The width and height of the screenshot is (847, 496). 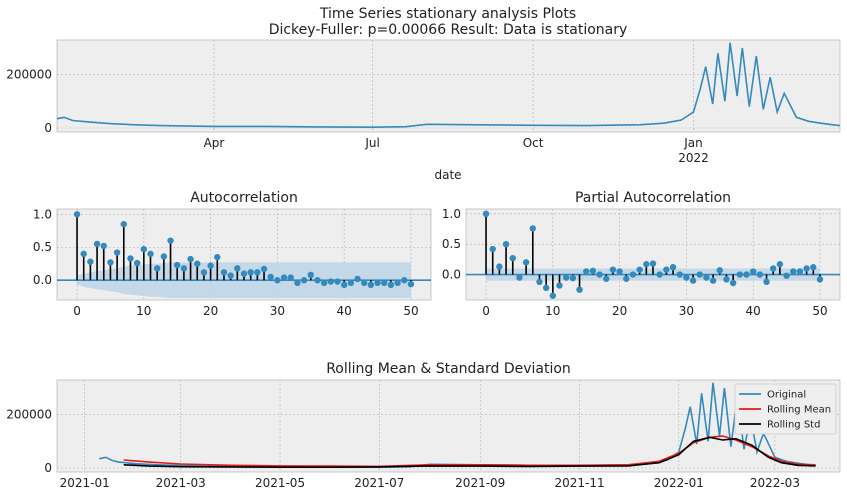 I want to click on legend-label: Original, so click(x=786, y=395).